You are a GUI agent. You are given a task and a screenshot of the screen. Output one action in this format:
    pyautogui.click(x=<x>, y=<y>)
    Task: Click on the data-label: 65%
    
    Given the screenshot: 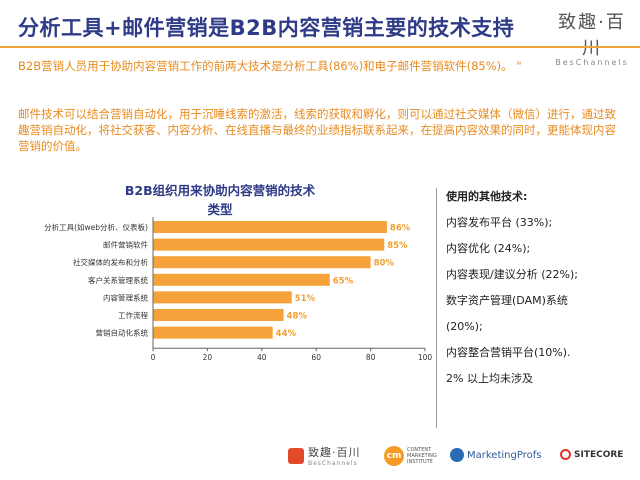 What is the action you would take?
    pyautogui.click(x=343, y=281)
    